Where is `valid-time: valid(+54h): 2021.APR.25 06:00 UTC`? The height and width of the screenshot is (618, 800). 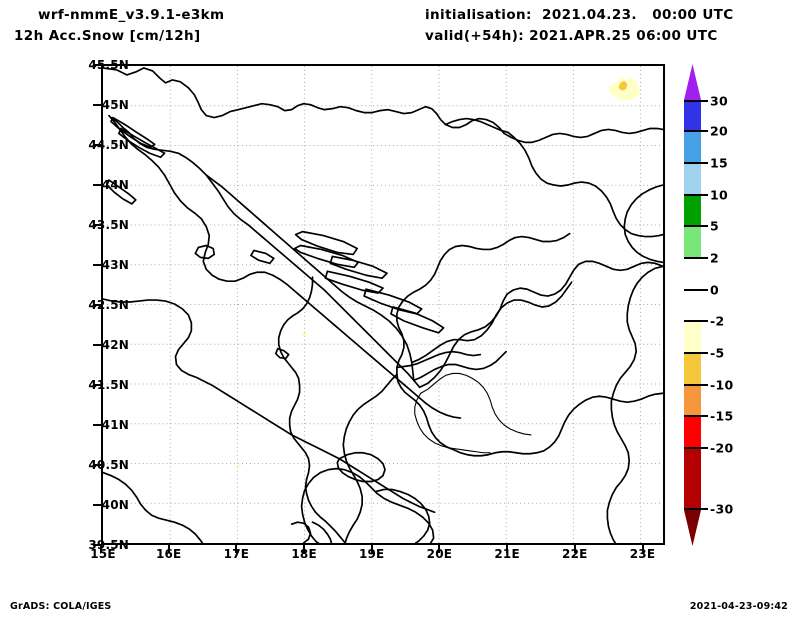
valid-time: valid(+54h): 2021.APR.25 06:00 UTC is located at coordinates (571, 36).